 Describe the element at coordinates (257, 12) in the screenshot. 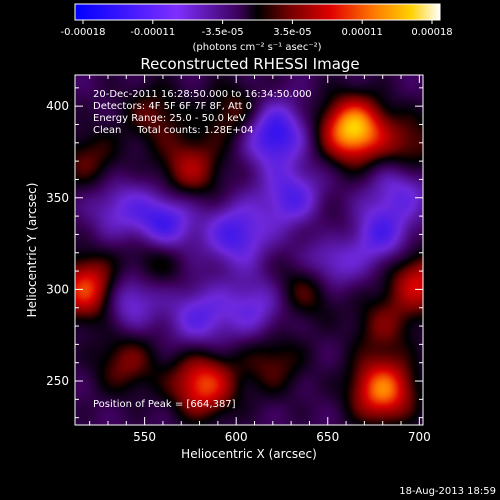

I see `colorbar` at that location.